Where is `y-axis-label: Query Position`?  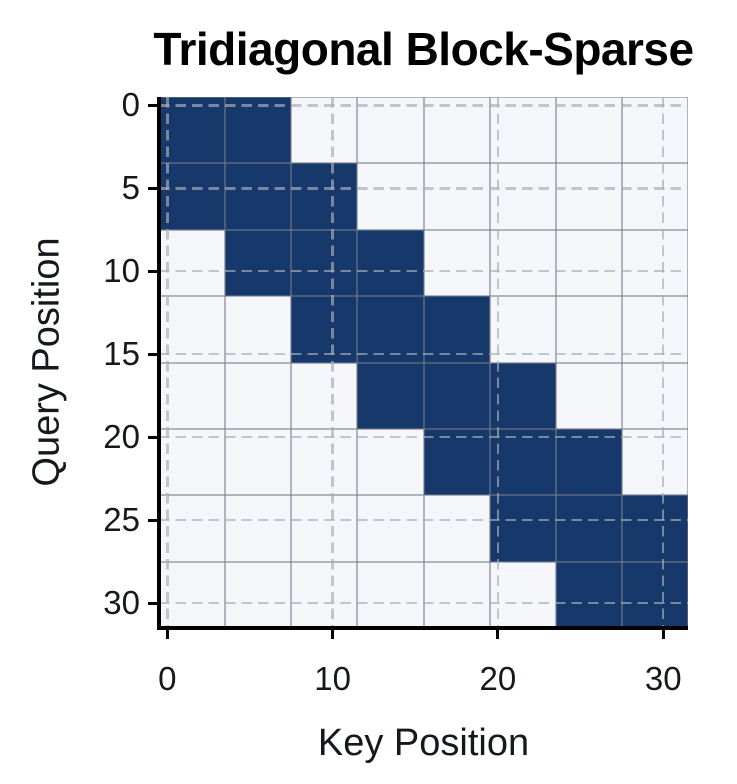
y-axis-label: Query Position is located at coordinates (46, 362).